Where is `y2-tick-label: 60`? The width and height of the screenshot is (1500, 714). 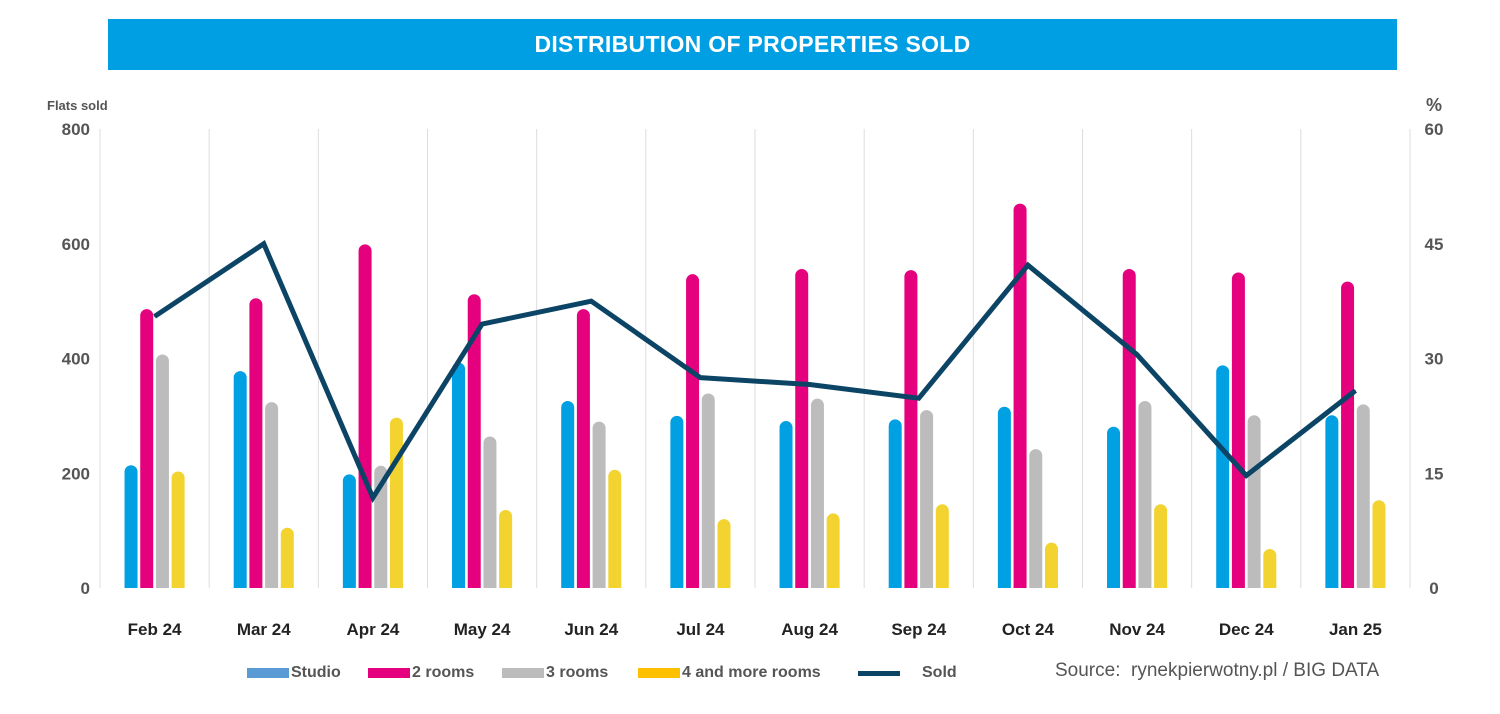 y2-tick-label: 60 is located at coordinates (1434, 129).